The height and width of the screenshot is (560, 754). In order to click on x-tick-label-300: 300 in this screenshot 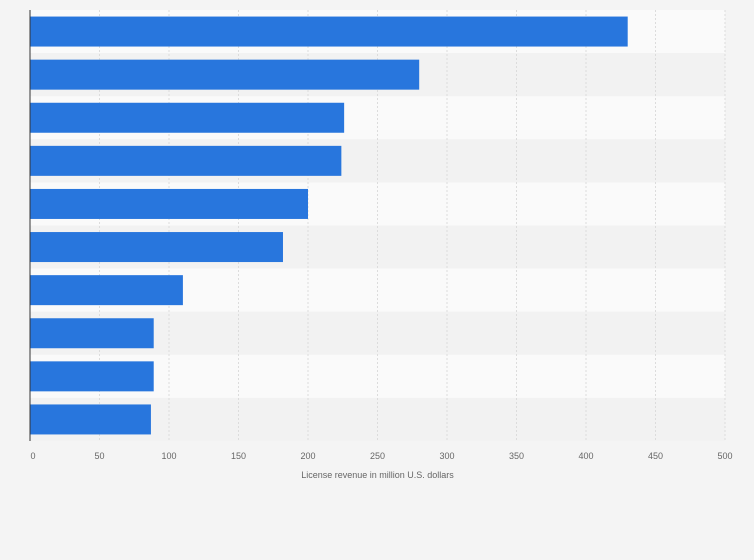, I will do `click(446, 456)`.